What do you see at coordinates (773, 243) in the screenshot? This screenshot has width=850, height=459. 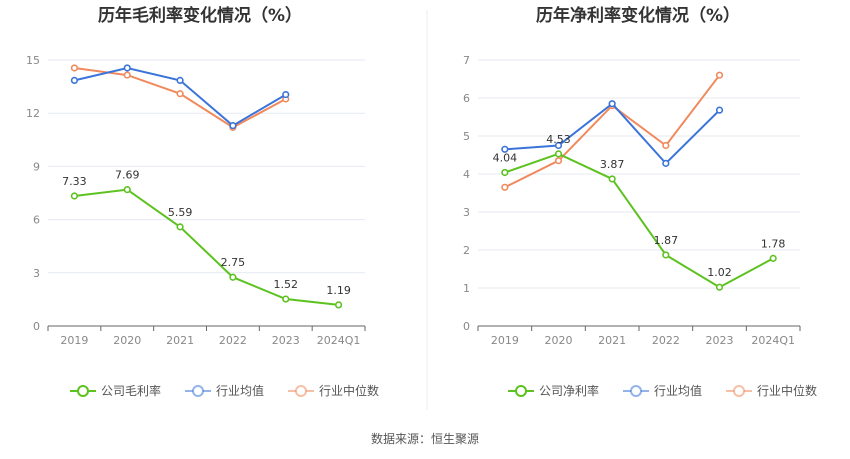 I see `data-label: 1.78` at bounding box center [773, 243].